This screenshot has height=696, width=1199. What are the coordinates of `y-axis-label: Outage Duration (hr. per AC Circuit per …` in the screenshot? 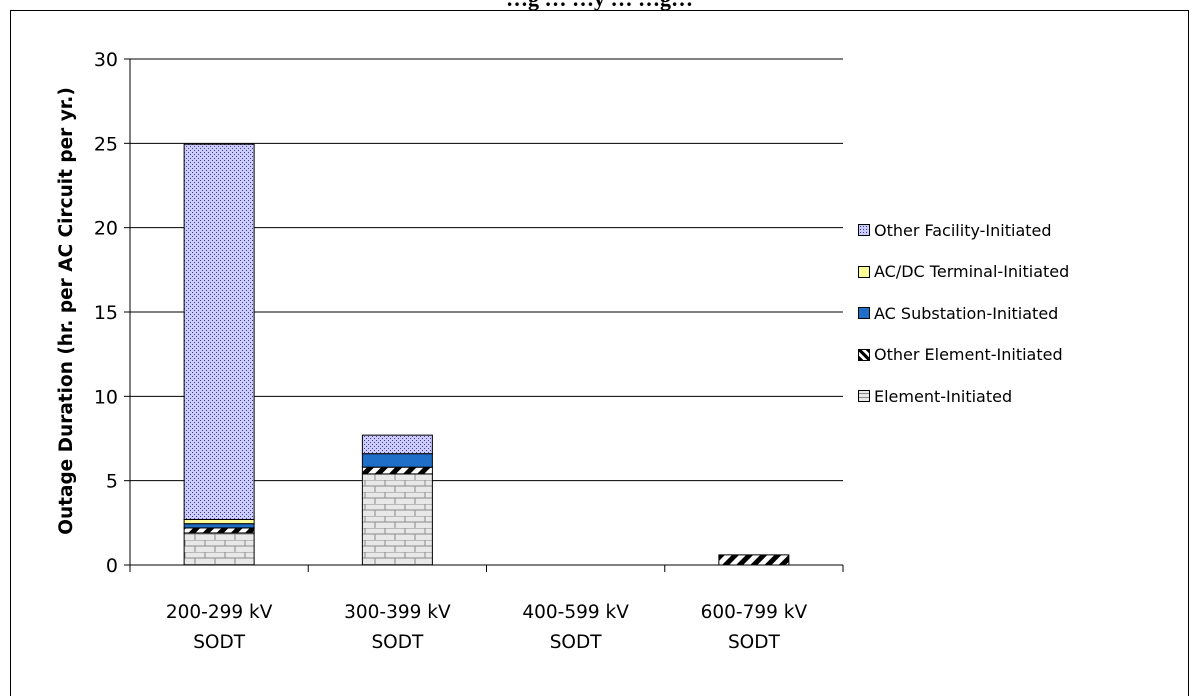 It's located at (66, 311).